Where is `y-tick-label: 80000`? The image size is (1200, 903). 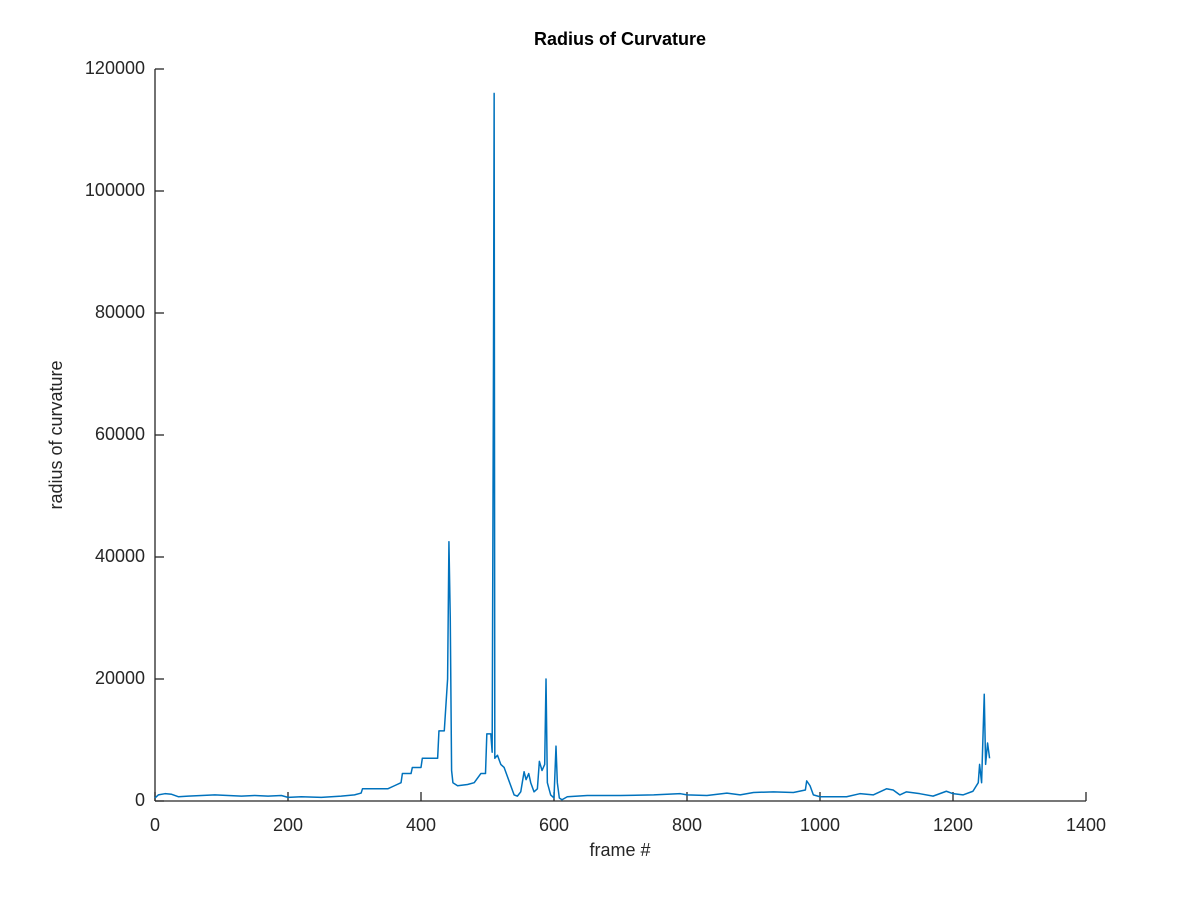 y-tick-label: 80000 is located at coordinates (120, 312).